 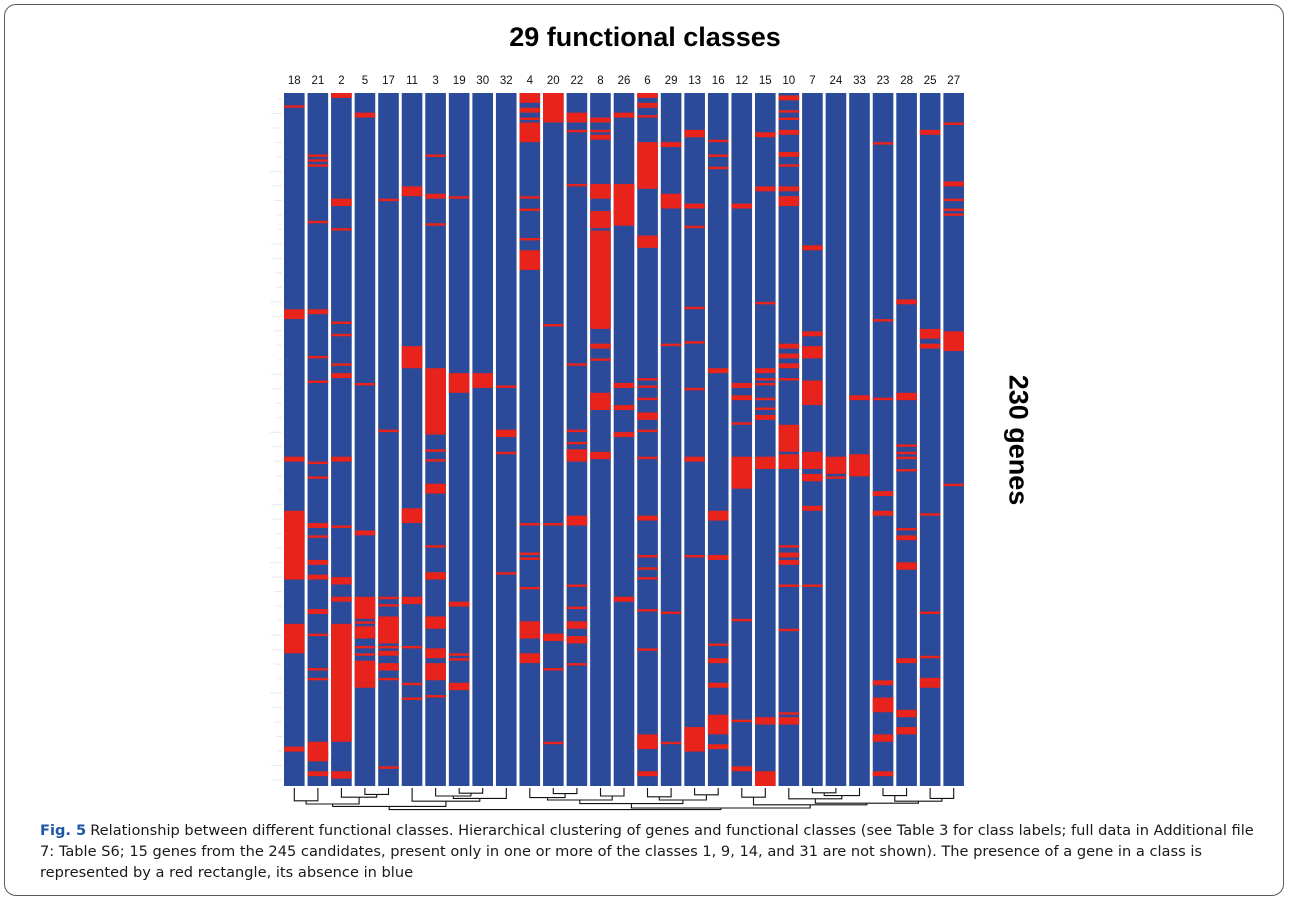 I want to click on column-label-21: 21, so click(x=318, y=81).